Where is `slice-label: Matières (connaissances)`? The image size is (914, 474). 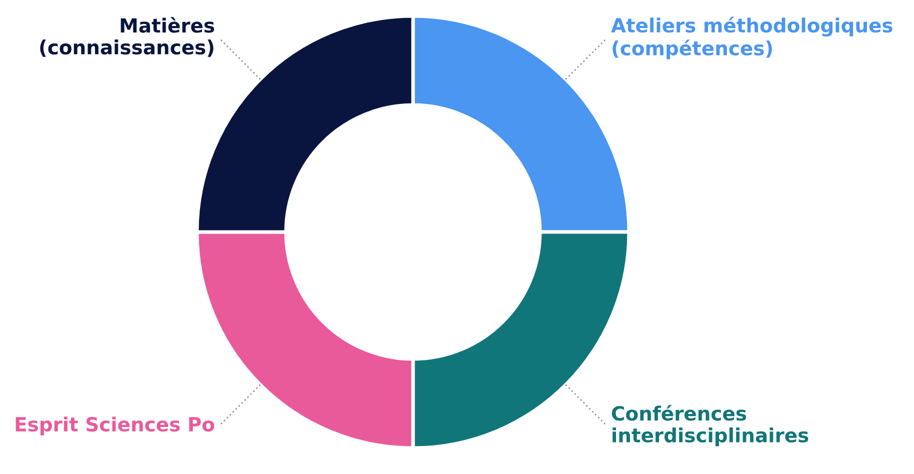 slice-label: Matières (connaissances) is located at coordinates (127, 36).